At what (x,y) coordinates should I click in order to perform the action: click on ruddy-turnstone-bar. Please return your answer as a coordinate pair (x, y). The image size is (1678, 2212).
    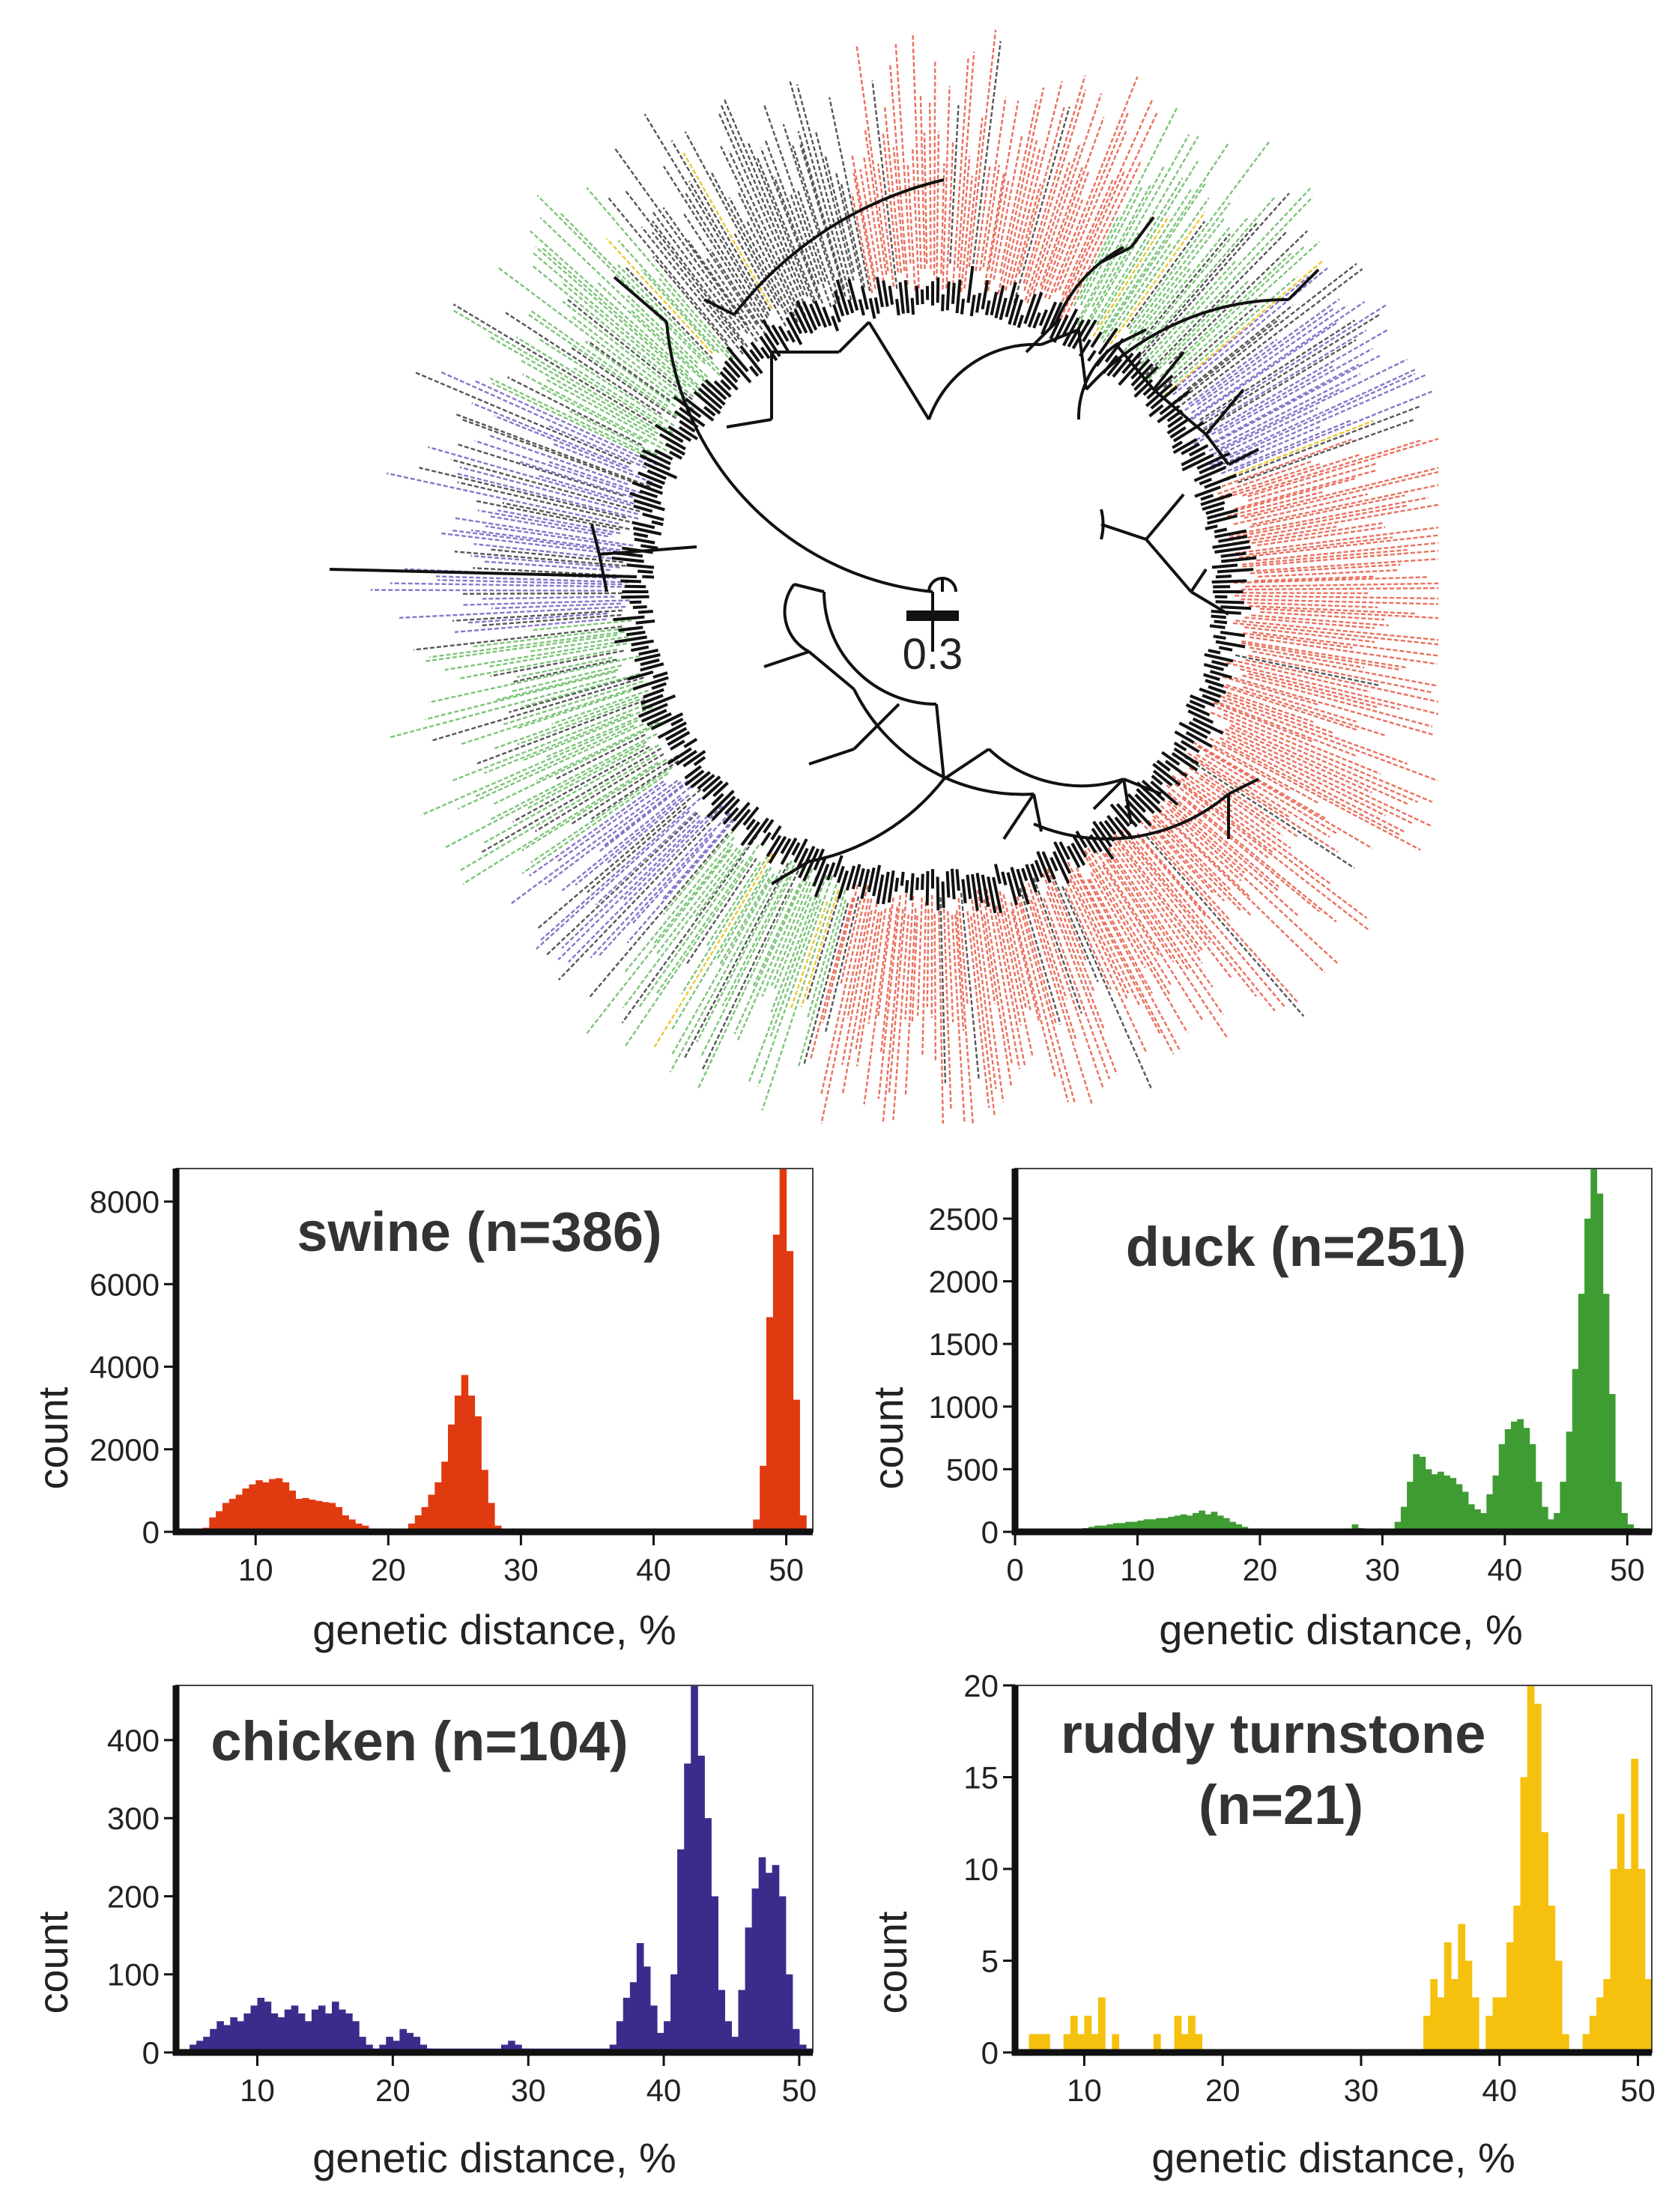
    Looking at the image, I should click on (1545, 1942).